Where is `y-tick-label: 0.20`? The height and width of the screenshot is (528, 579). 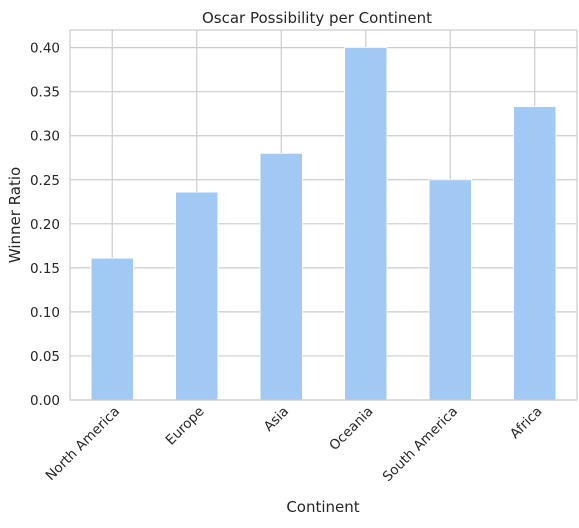 y-tick-label: 0.20 is located at coordinates (45, 225).